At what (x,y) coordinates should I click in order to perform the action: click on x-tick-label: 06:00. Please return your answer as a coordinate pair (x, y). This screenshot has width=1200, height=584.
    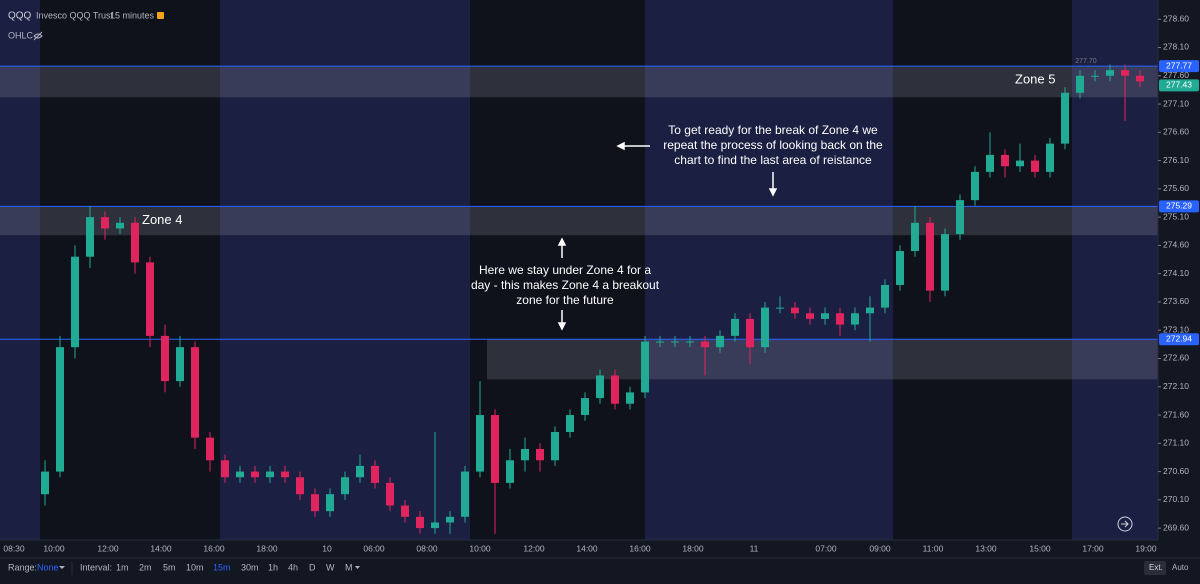
    Looking at the image, I should click on (374, 548).